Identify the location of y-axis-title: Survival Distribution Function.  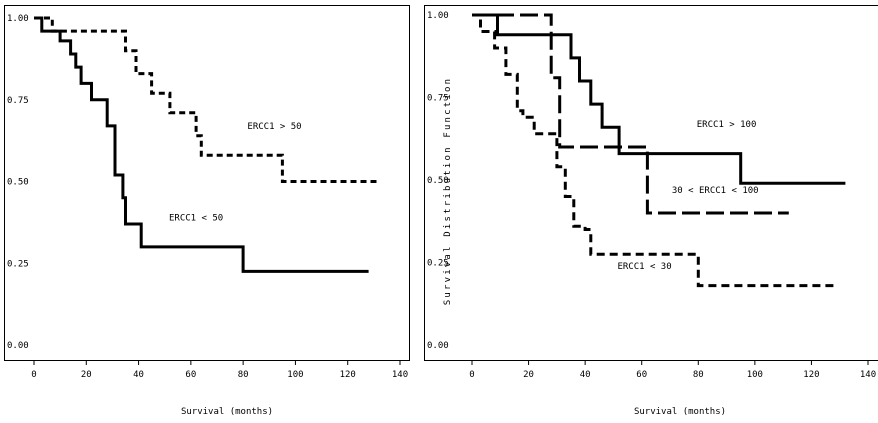
(448, 191).